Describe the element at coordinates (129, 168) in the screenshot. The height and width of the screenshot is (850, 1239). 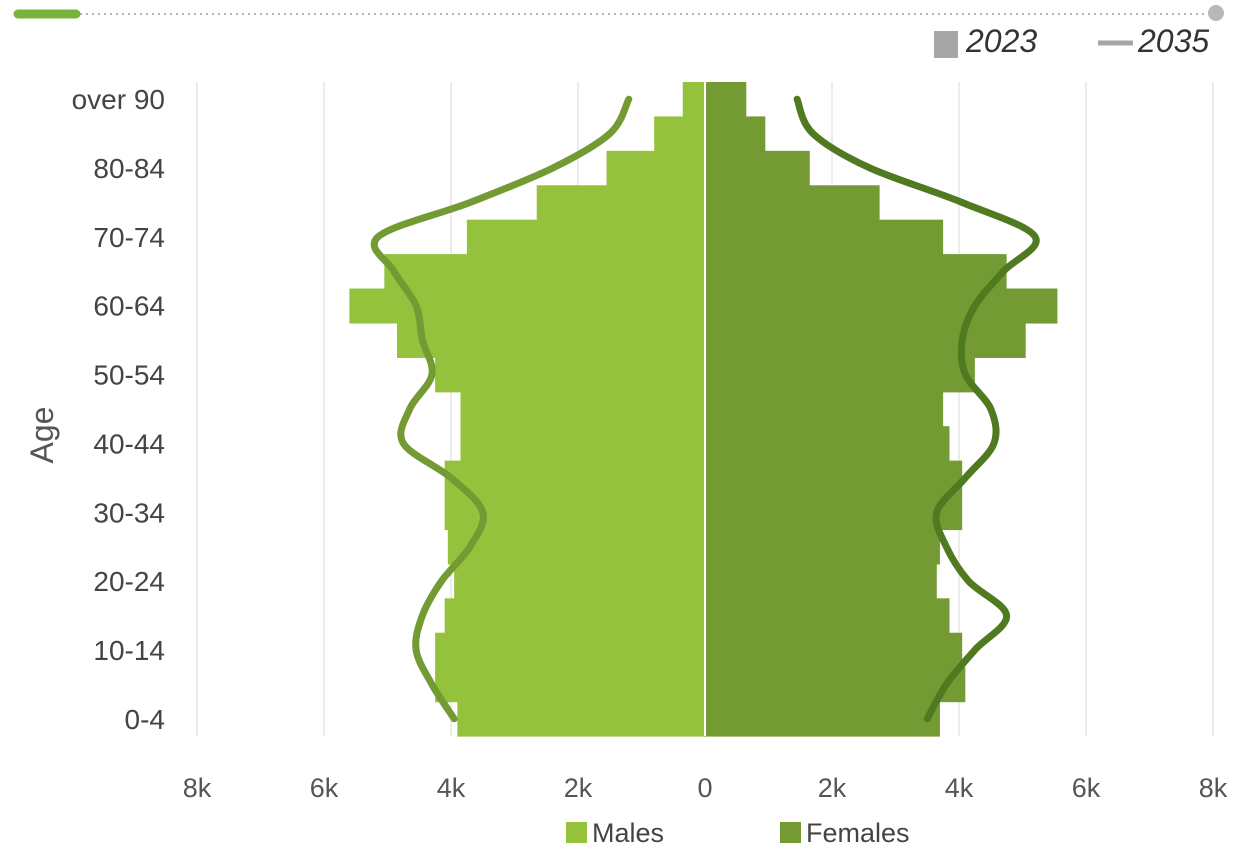
I see `y-tick-label: 80-84` at that location.